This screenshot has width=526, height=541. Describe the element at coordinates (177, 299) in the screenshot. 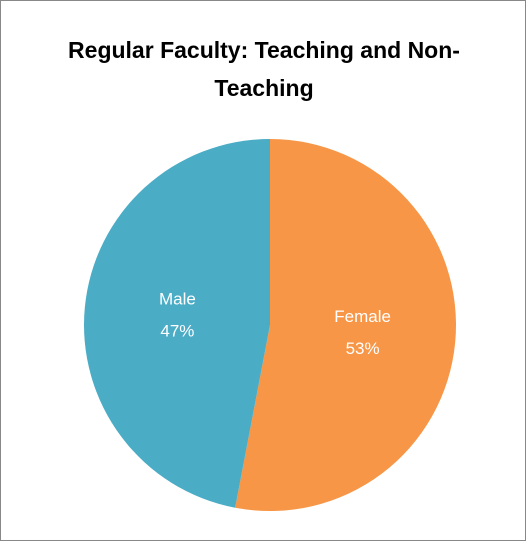

I see `slice-label: Male` at that location.